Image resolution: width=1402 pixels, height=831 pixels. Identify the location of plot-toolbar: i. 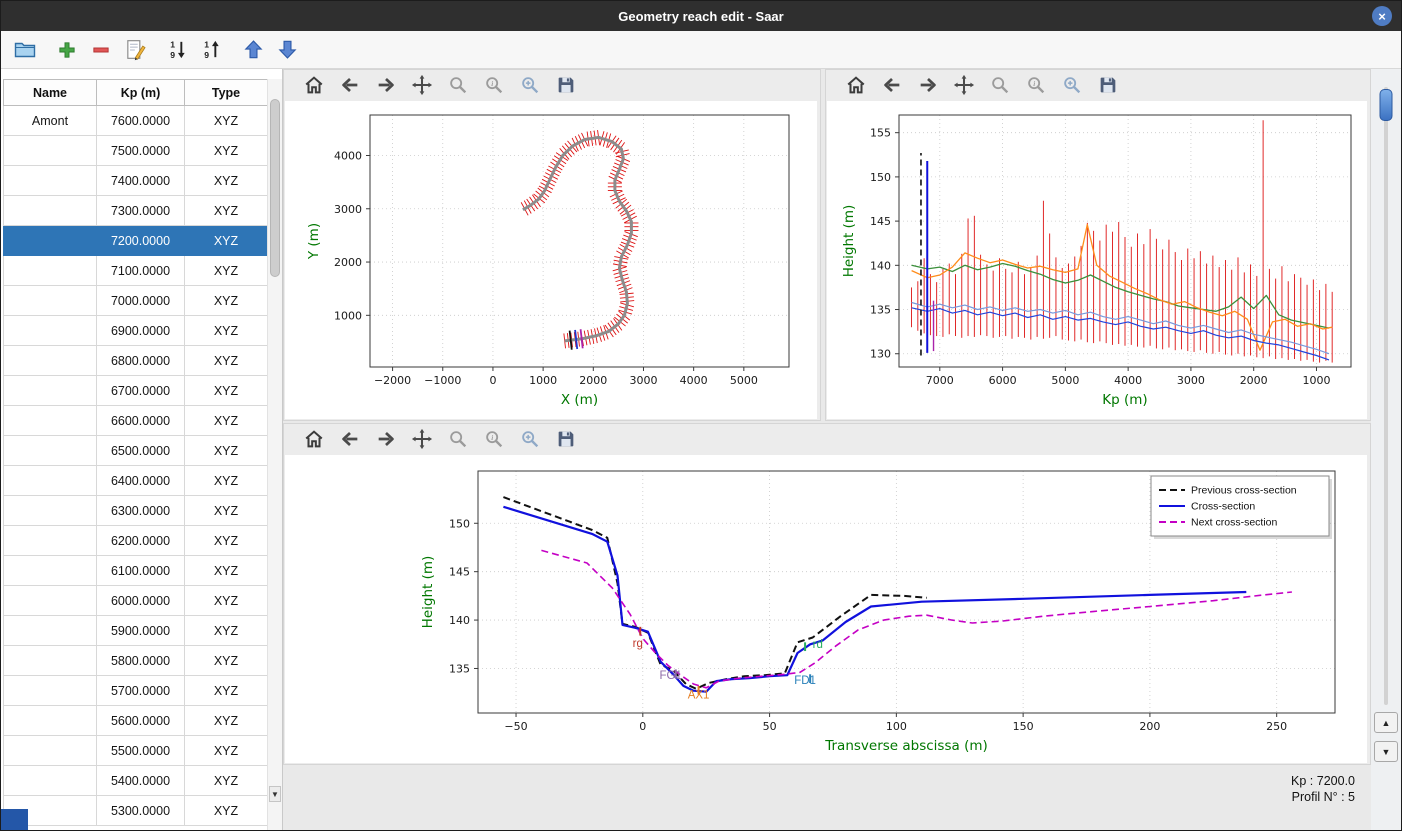
(552, 85).